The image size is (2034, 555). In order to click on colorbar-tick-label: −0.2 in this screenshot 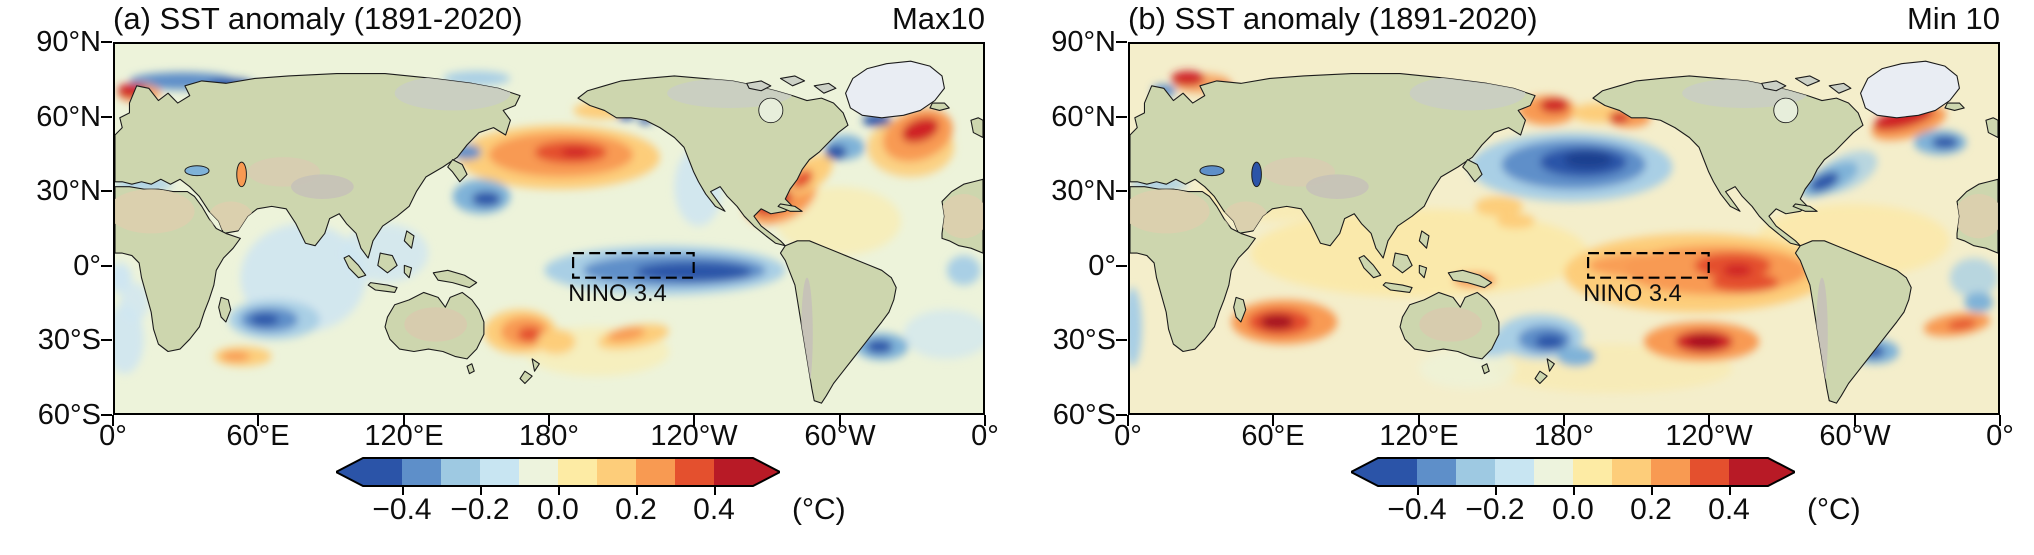, I will do `click(480, 509)`.